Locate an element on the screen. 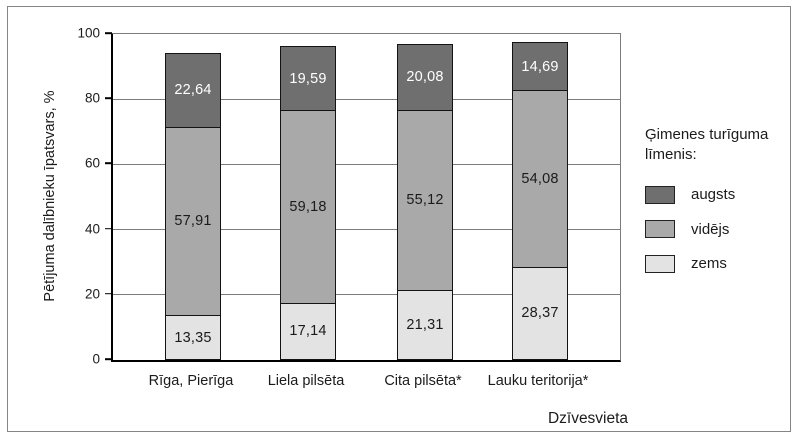  bar-value-label: 21,31 is located at coordinates (425, 324).